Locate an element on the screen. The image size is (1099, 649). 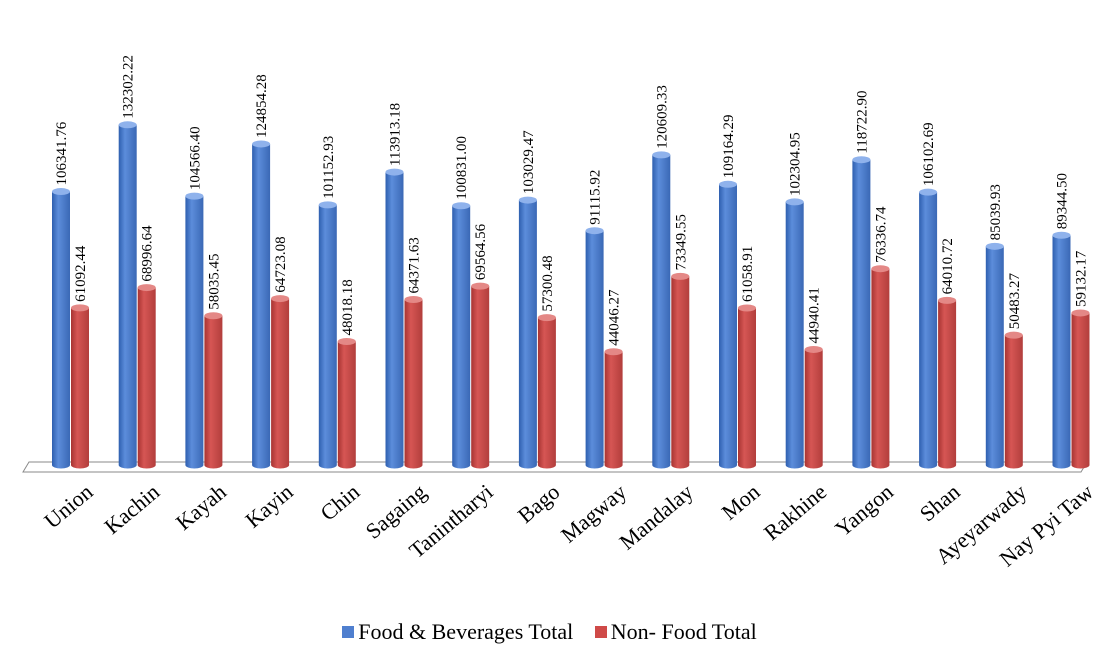
value-label-nonfood-tanintharyi: 69564.56 is located at coordinates (481, 251).